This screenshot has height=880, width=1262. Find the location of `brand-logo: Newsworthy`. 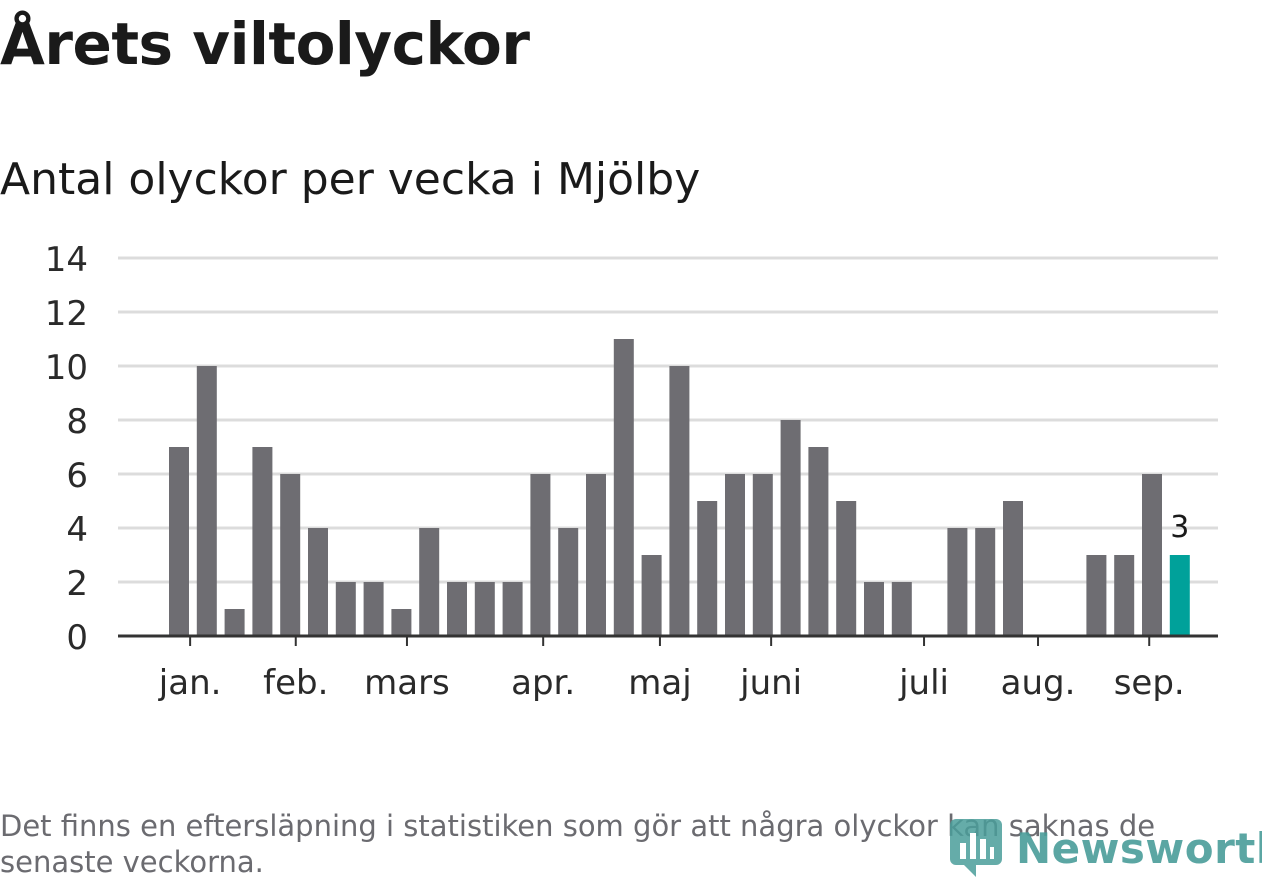

brand-logo: Newsworthy is located at coordinates (1106, 848).